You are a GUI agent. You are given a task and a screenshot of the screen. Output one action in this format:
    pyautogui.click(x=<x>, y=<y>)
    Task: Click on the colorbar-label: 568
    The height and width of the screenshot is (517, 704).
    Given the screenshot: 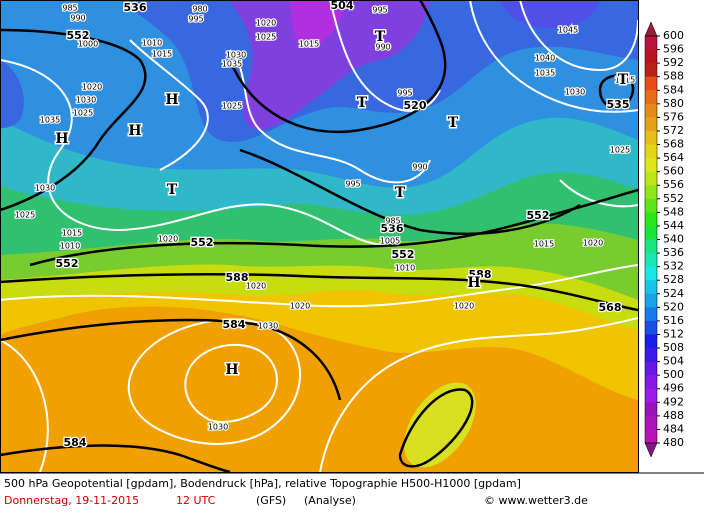 What is the action you would take?
    pyautogui.click(x=673, y=144)
    